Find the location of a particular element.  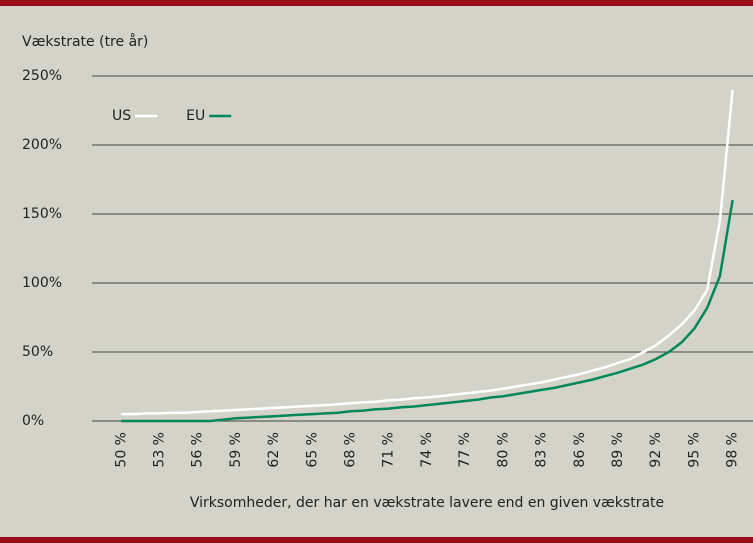

y-tick-label: 250% is located at coordinates (42, 76).